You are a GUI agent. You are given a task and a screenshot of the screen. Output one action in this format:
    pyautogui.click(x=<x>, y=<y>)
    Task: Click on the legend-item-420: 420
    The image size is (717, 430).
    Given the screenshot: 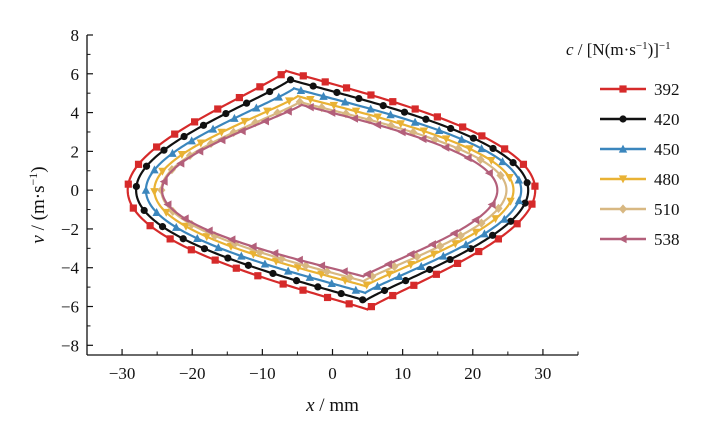 What is the action you would take?
    pyautogui.click(x=640, y=119)
    